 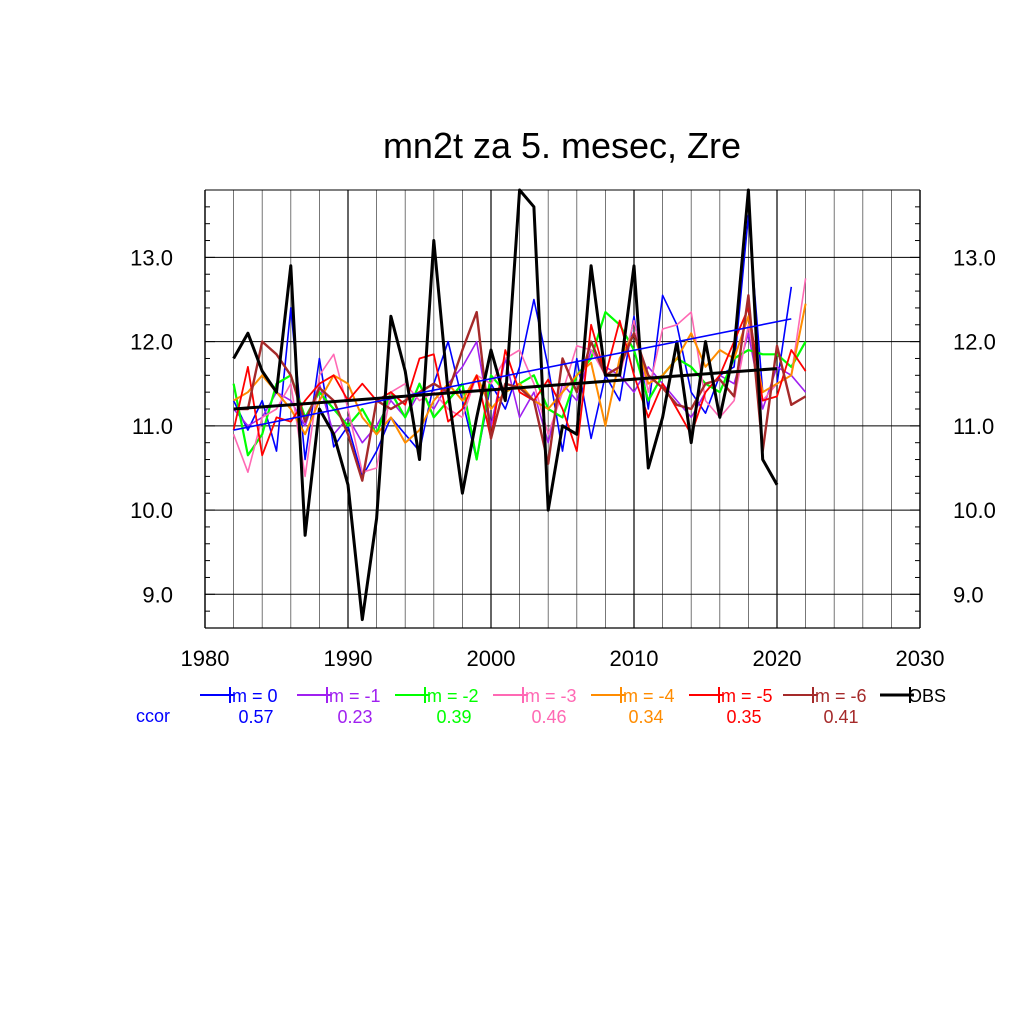 I want to click on y-tick-label-left: 12.0, so click(x=151, y=342).